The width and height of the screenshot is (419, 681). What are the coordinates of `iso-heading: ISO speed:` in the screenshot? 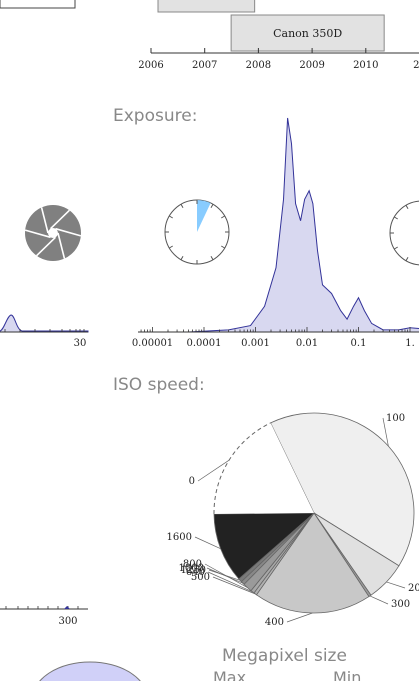 It's located at (159, 385).